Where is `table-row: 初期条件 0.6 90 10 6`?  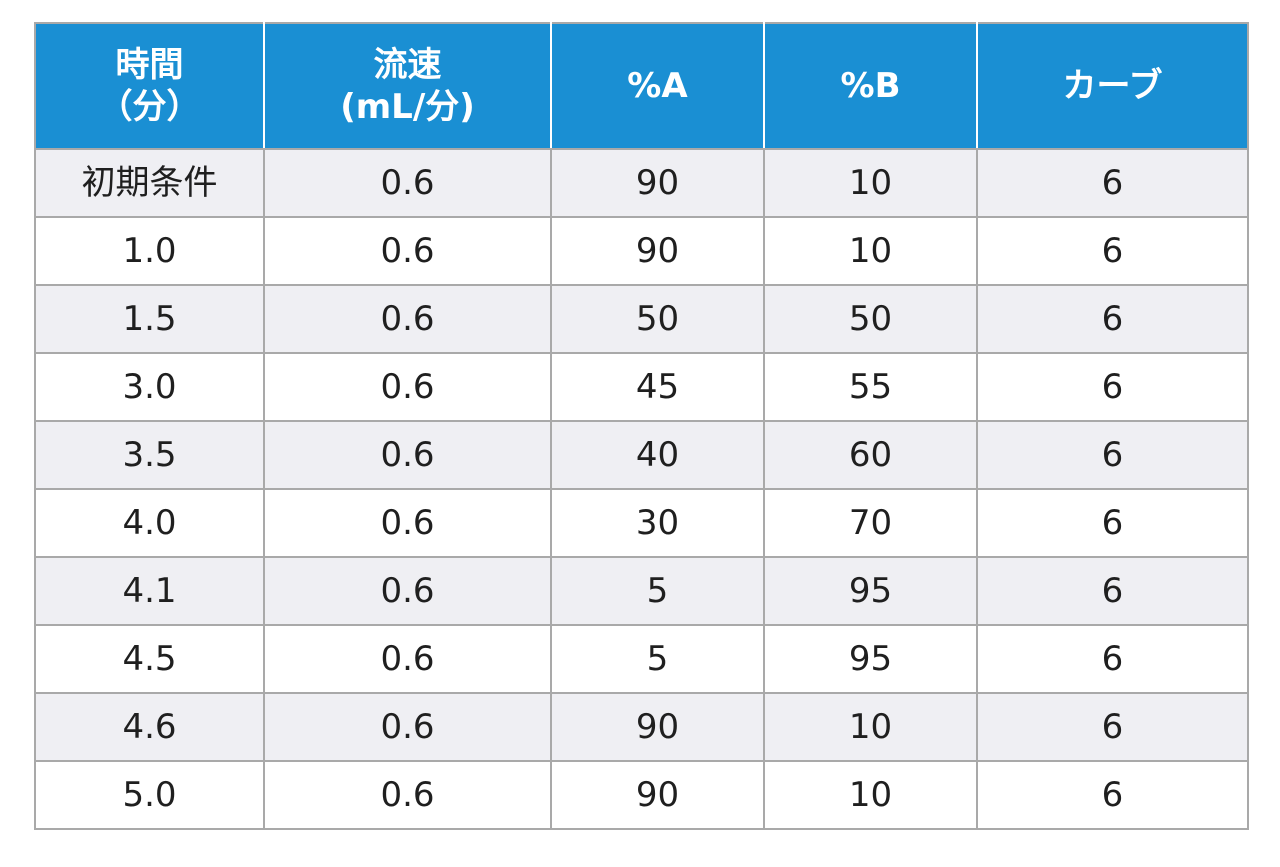 table-row: 初期条件 0.6 90 10 6 is located at coordinates (641, 183).